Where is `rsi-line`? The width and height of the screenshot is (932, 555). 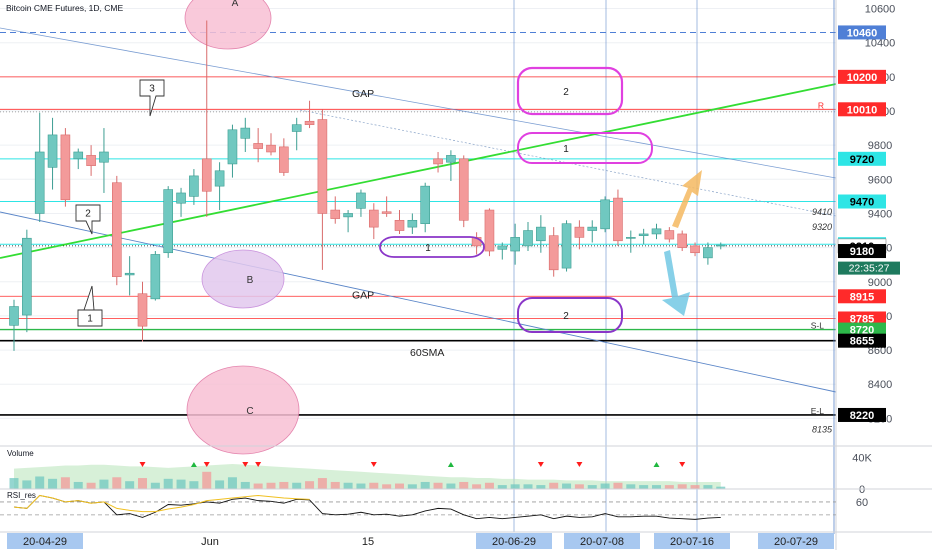 rsi-line is located at coordinates (367, 507).